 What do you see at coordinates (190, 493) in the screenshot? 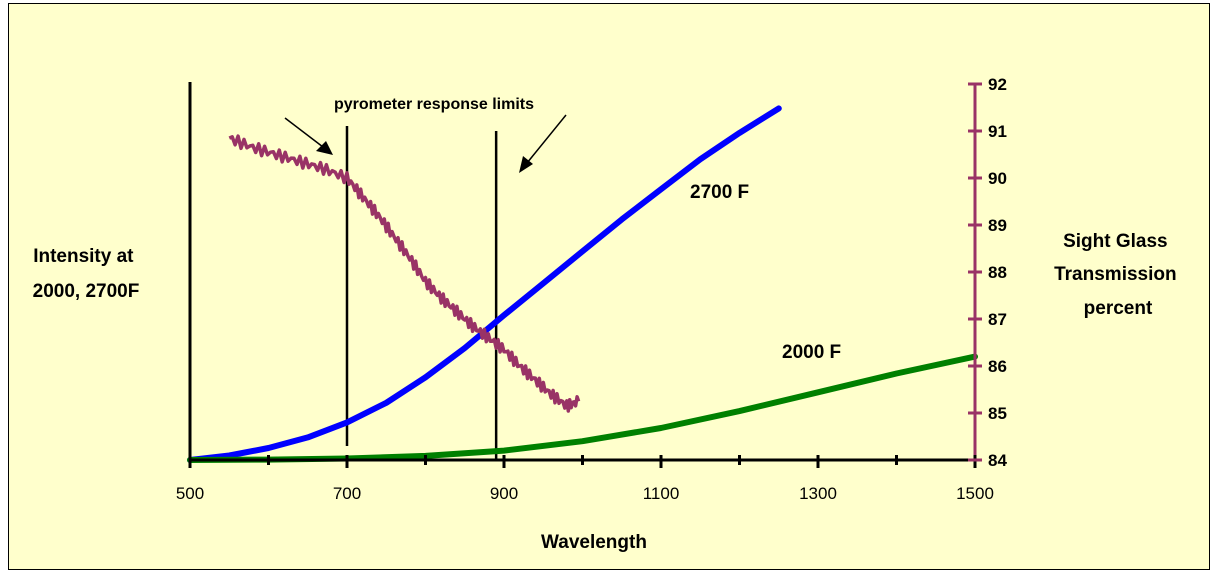
I see `x-tick-label: 500` at bounding box center [190, 493].